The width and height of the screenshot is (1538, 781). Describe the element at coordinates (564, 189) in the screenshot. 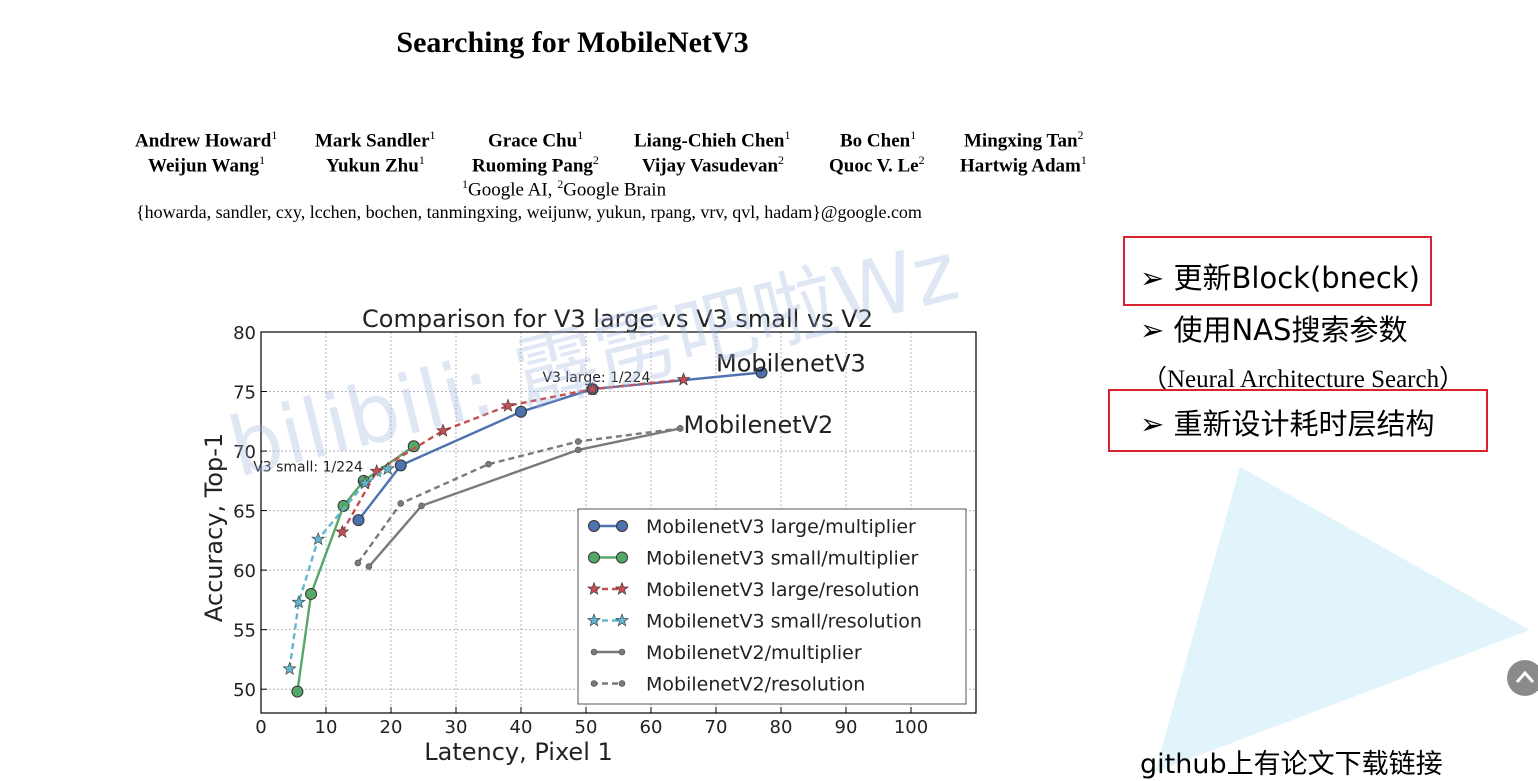

I see `affiliations: 1Google AI, 2Google Brain` at that location.